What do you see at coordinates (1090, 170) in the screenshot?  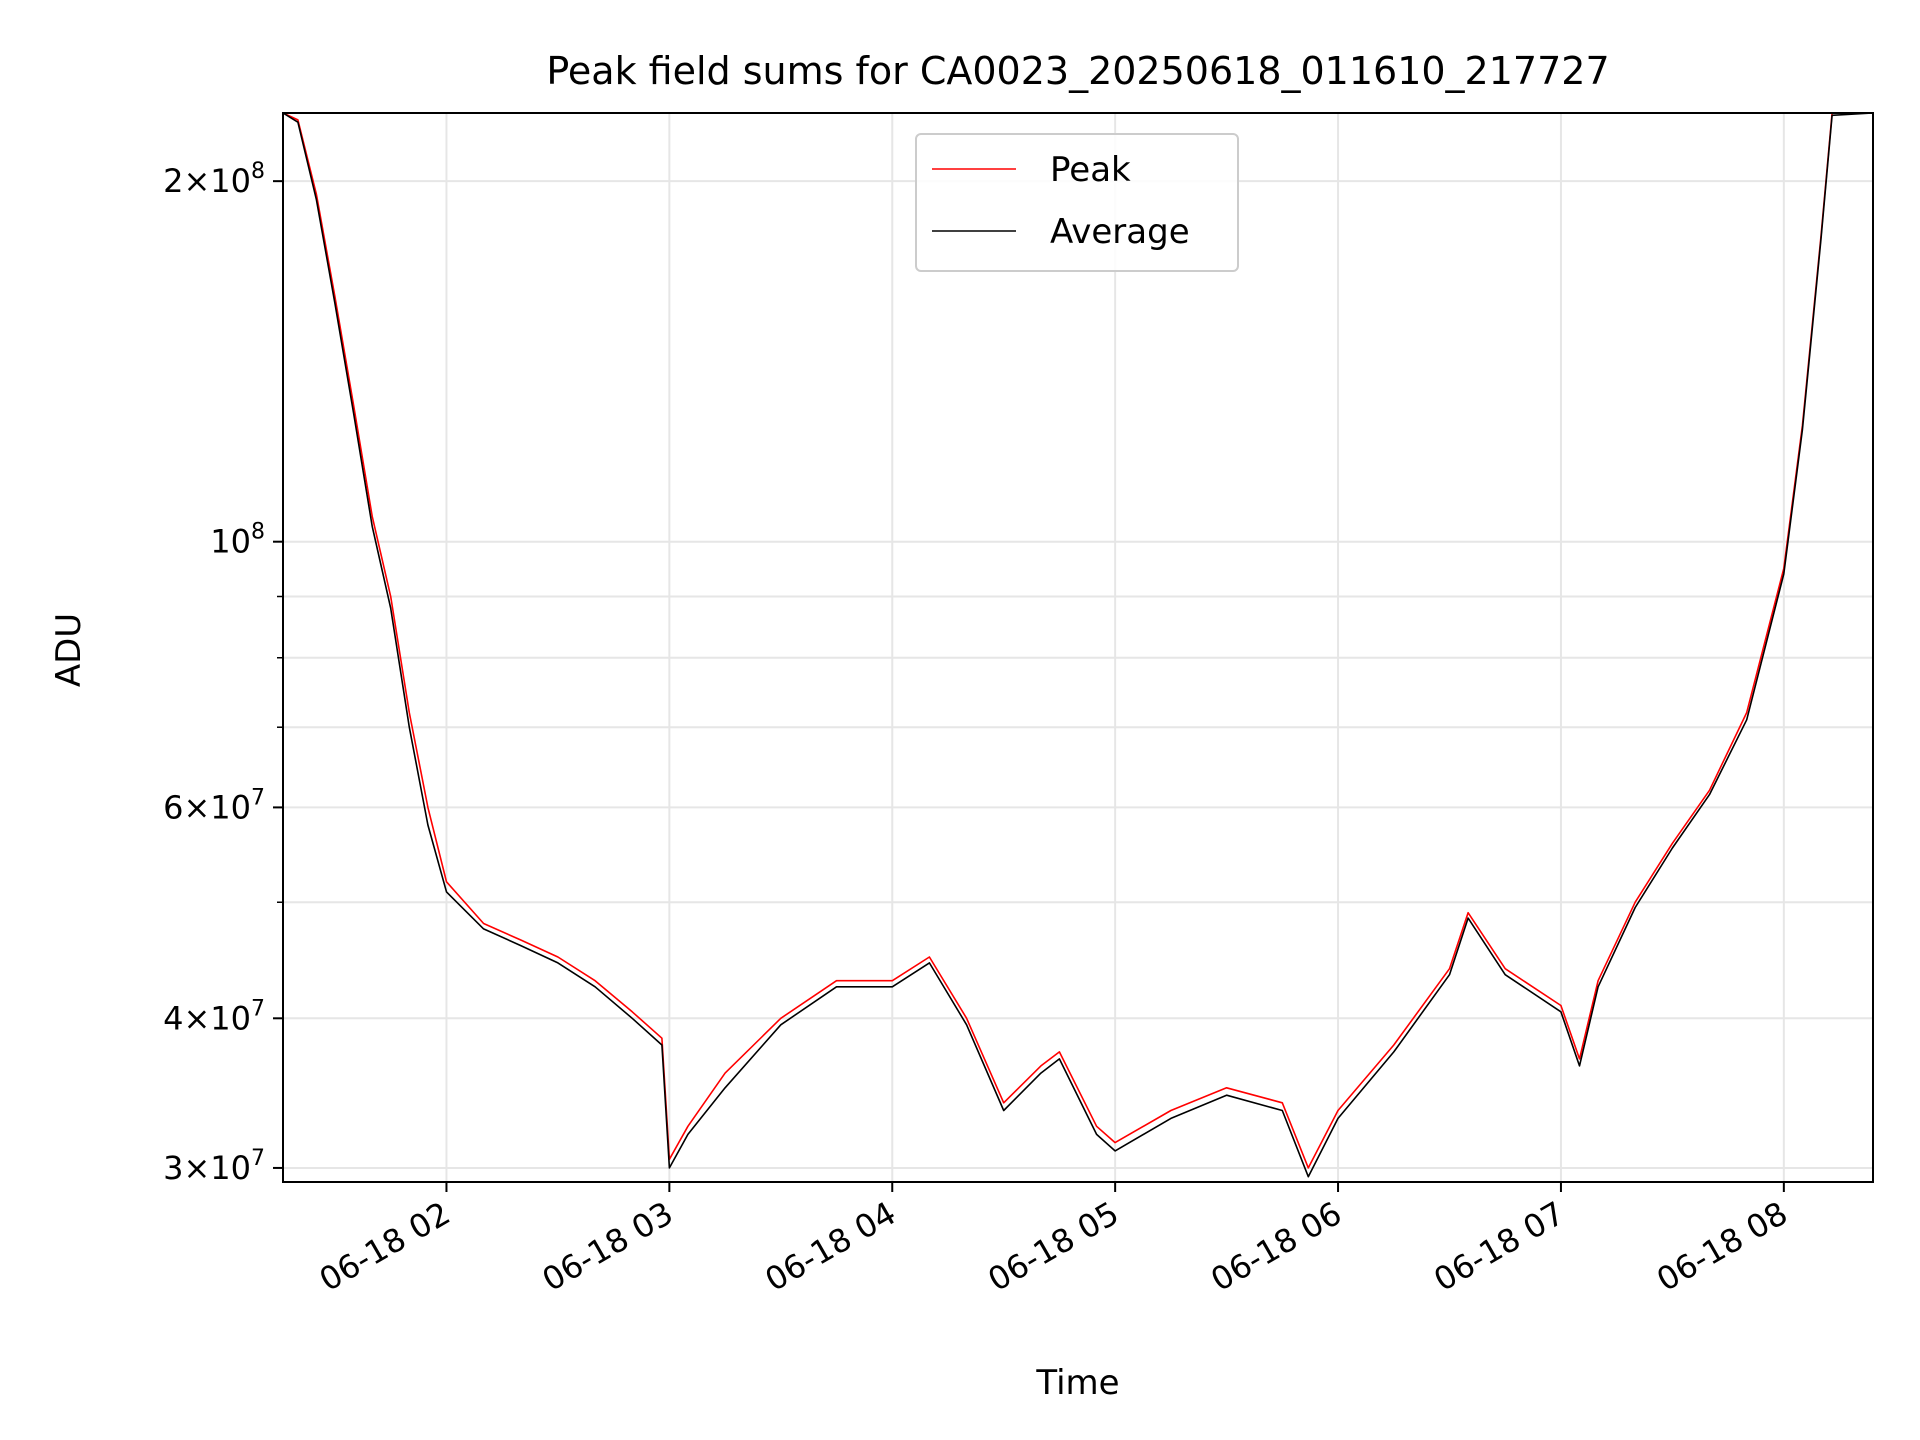 I see `legend-label-peak: Peak` at bounding box center [1090, 170].